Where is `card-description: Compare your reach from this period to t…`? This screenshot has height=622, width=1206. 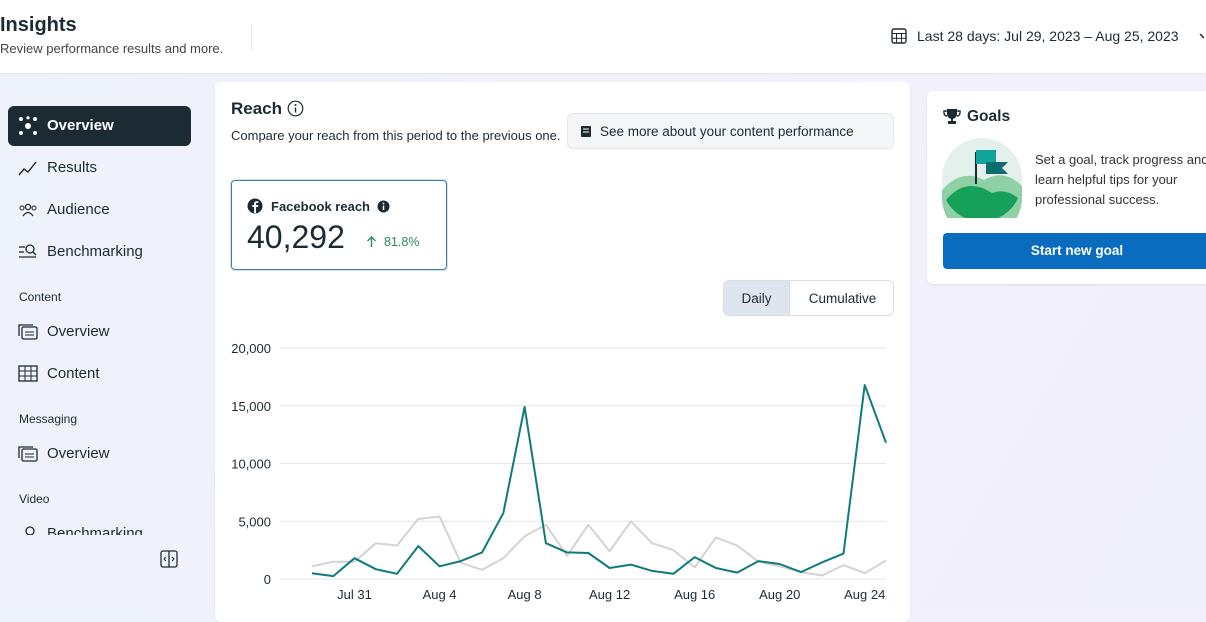 card-description: Compare your reach from this period to t… is located at coordinates (396, 135).